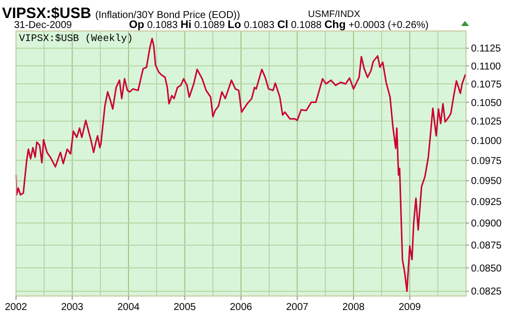 The image size is (511, 325). What do you see at coordinates (43, 25) in the screenshot?
I see `text: 31-Dec-2009` at bounding box center [43, 25].